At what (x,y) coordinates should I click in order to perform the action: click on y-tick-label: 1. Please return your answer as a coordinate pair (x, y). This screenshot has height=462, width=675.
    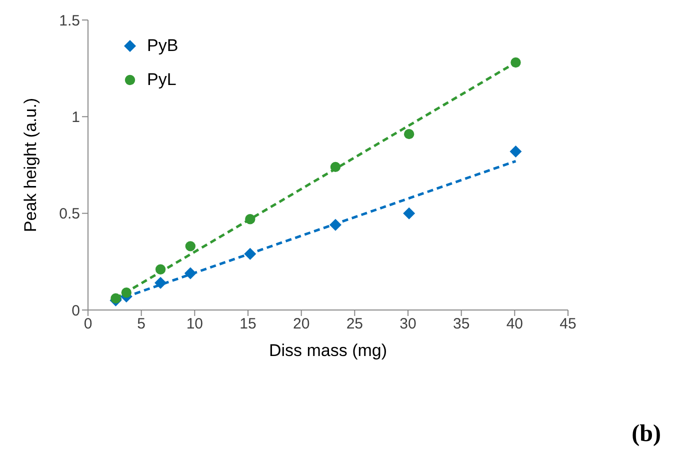
    Looking at the image, I should click on (76, 117).